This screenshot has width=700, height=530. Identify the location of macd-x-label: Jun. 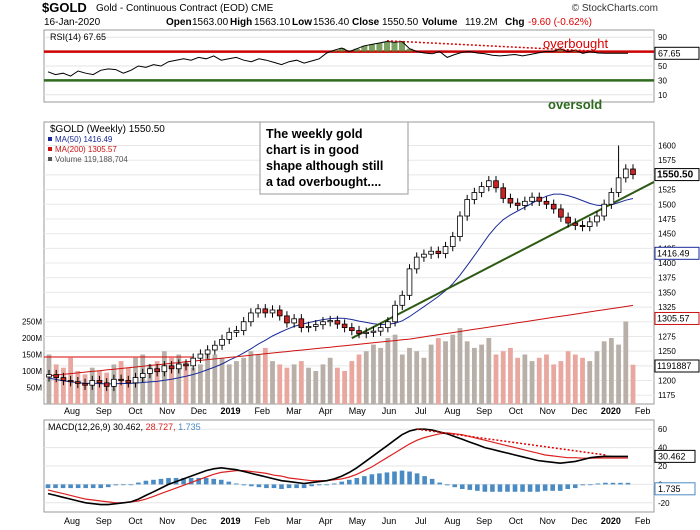
(389, 521).